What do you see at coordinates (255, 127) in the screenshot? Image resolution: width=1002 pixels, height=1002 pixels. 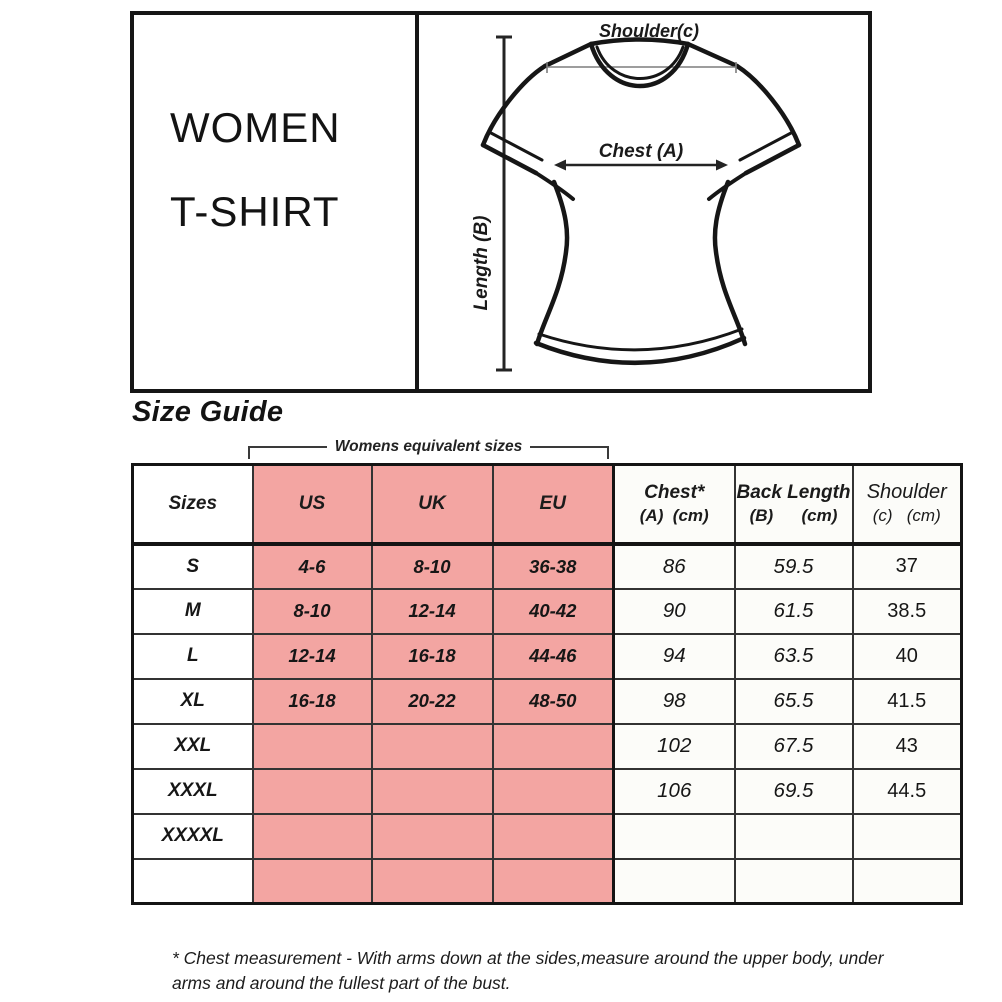 I see `product-title-line1: WOMEN` at bounding box center [255, 127].